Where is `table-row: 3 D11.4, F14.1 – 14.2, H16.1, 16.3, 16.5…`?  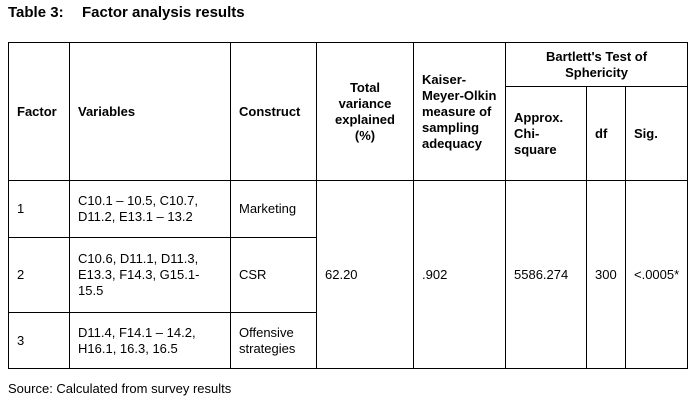 table-row: 3 D11.4, F14.1 – 14.2, H16.1, 16.3, 16.5… is located at coordinates (348, 340).